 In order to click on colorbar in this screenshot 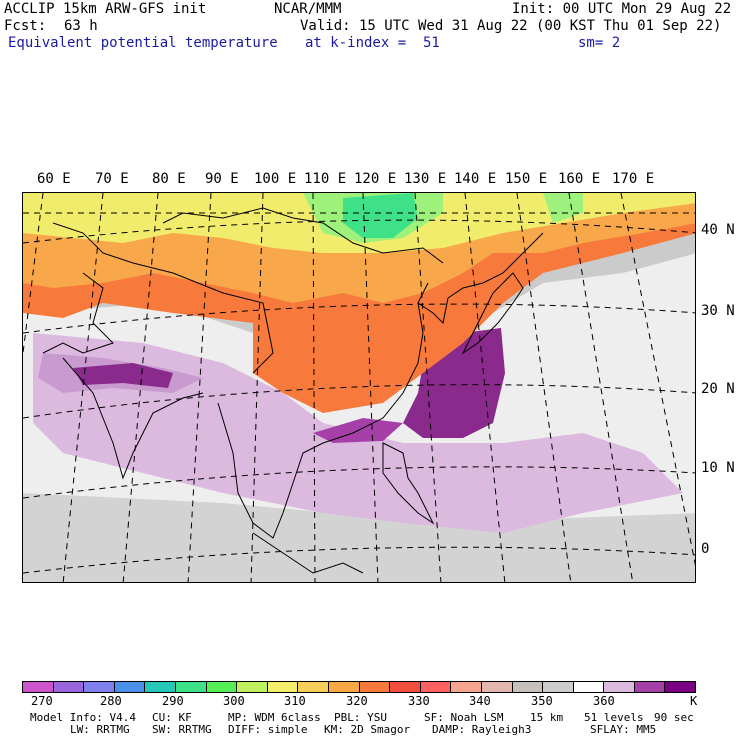, I will do `click(359, 687)`.